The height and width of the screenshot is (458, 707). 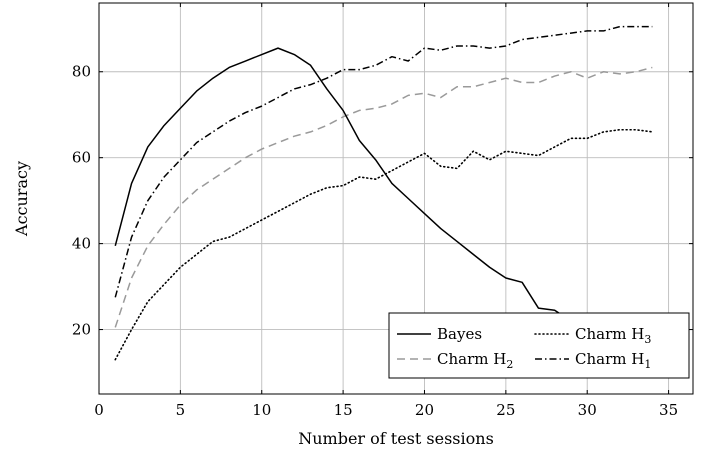 What do you see at coordinates (475, 360) in the screenshot?
I see `legend-label-charm-h2: Charm H2` at bounding box center [475, 360].